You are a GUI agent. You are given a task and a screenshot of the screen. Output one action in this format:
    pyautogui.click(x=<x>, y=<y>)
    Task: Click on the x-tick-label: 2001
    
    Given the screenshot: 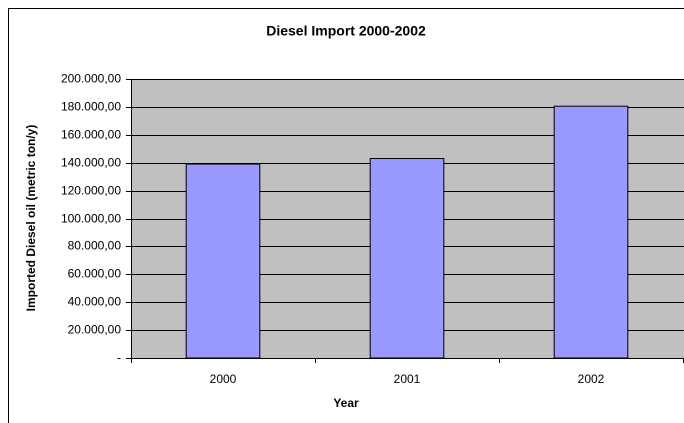 What is the action you would take?
    pyautogui.click(x=407, y=379)
    